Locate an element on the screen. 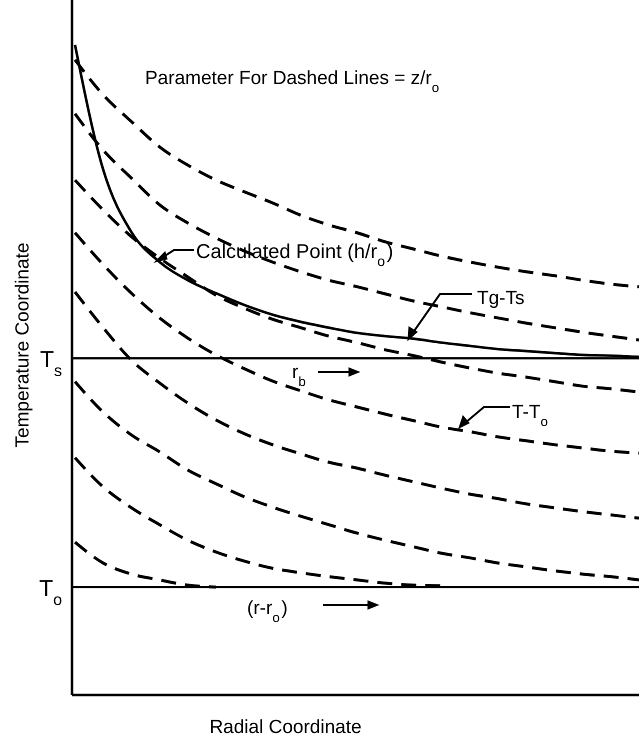 The height and width of the screenshot is (737, 639). ref-line-label: T$_{o}$ is located at coordinates (50, 592).